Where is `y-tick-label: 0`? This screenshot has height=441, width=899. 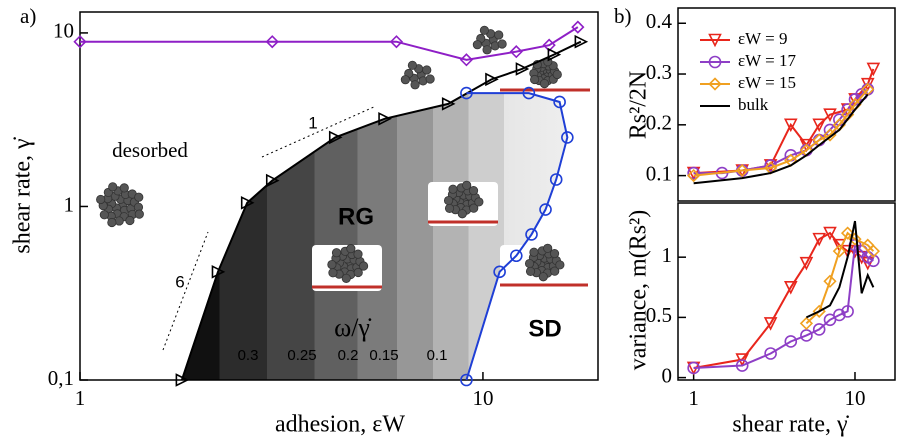
y-tick-label: 0 is located at coordinates (667, 375).